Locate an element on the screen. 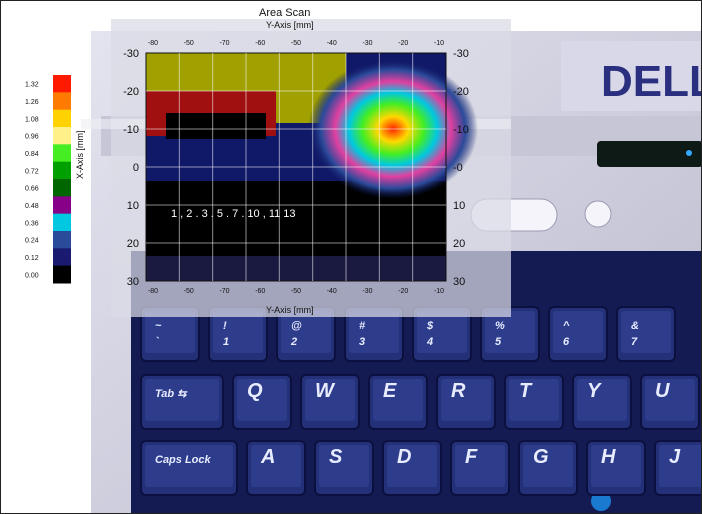 This screenshot has width=702, height=514. key-label: F is located at coordinates (471, 457).